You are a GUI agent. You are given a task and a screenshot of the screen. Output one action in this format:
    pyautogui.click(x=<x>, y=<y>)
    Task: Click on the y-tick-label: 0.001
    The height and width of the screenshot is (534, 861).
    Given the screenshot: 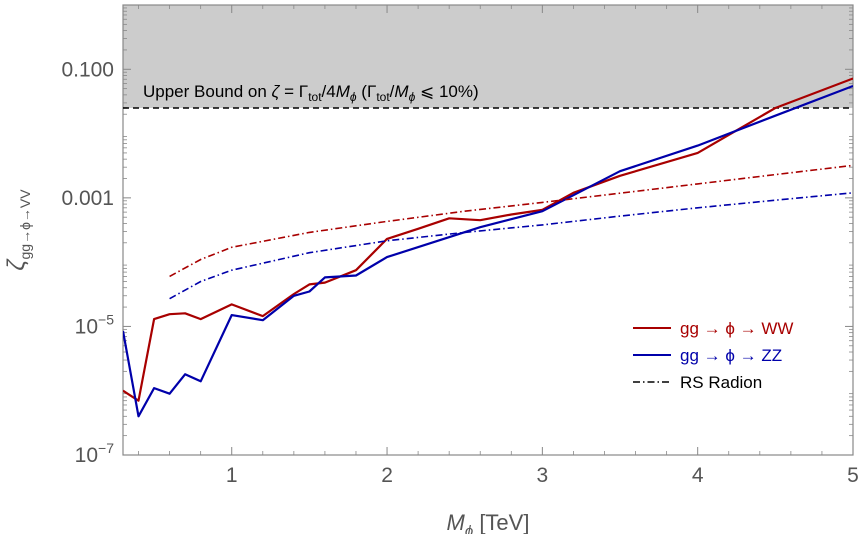 What is the action you would take?
    pyautogui.click(x=87, y=198)
    